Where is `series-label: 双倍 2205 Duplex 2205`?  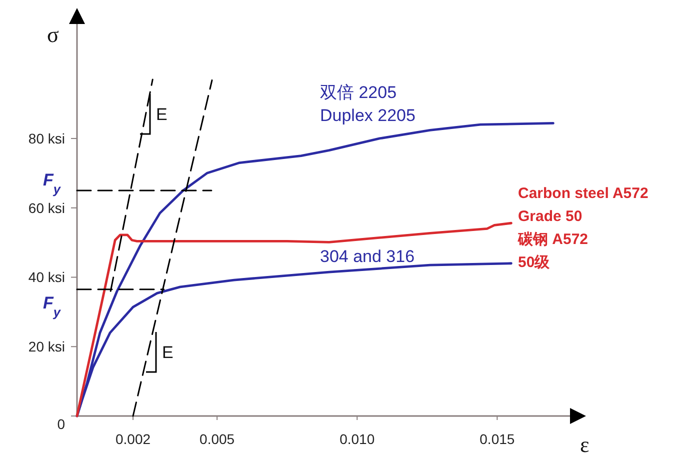 series-label: 双倍 2205 Duplex 2205 is located at coordinates (368, 104).